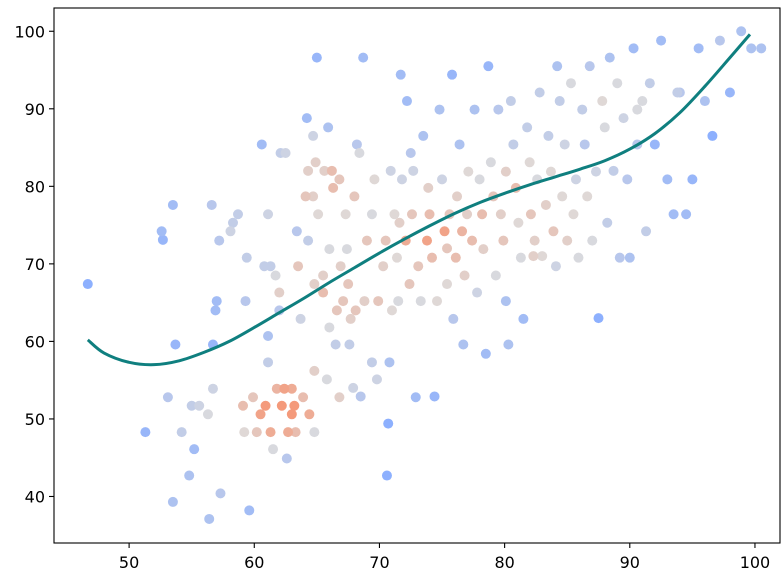 The width and height of the screenshot is (781, 576). What do you see at coordinates (35, 264) in the screenshot?
I see `y-tick-label: 70` at bounding box center [35, 264].